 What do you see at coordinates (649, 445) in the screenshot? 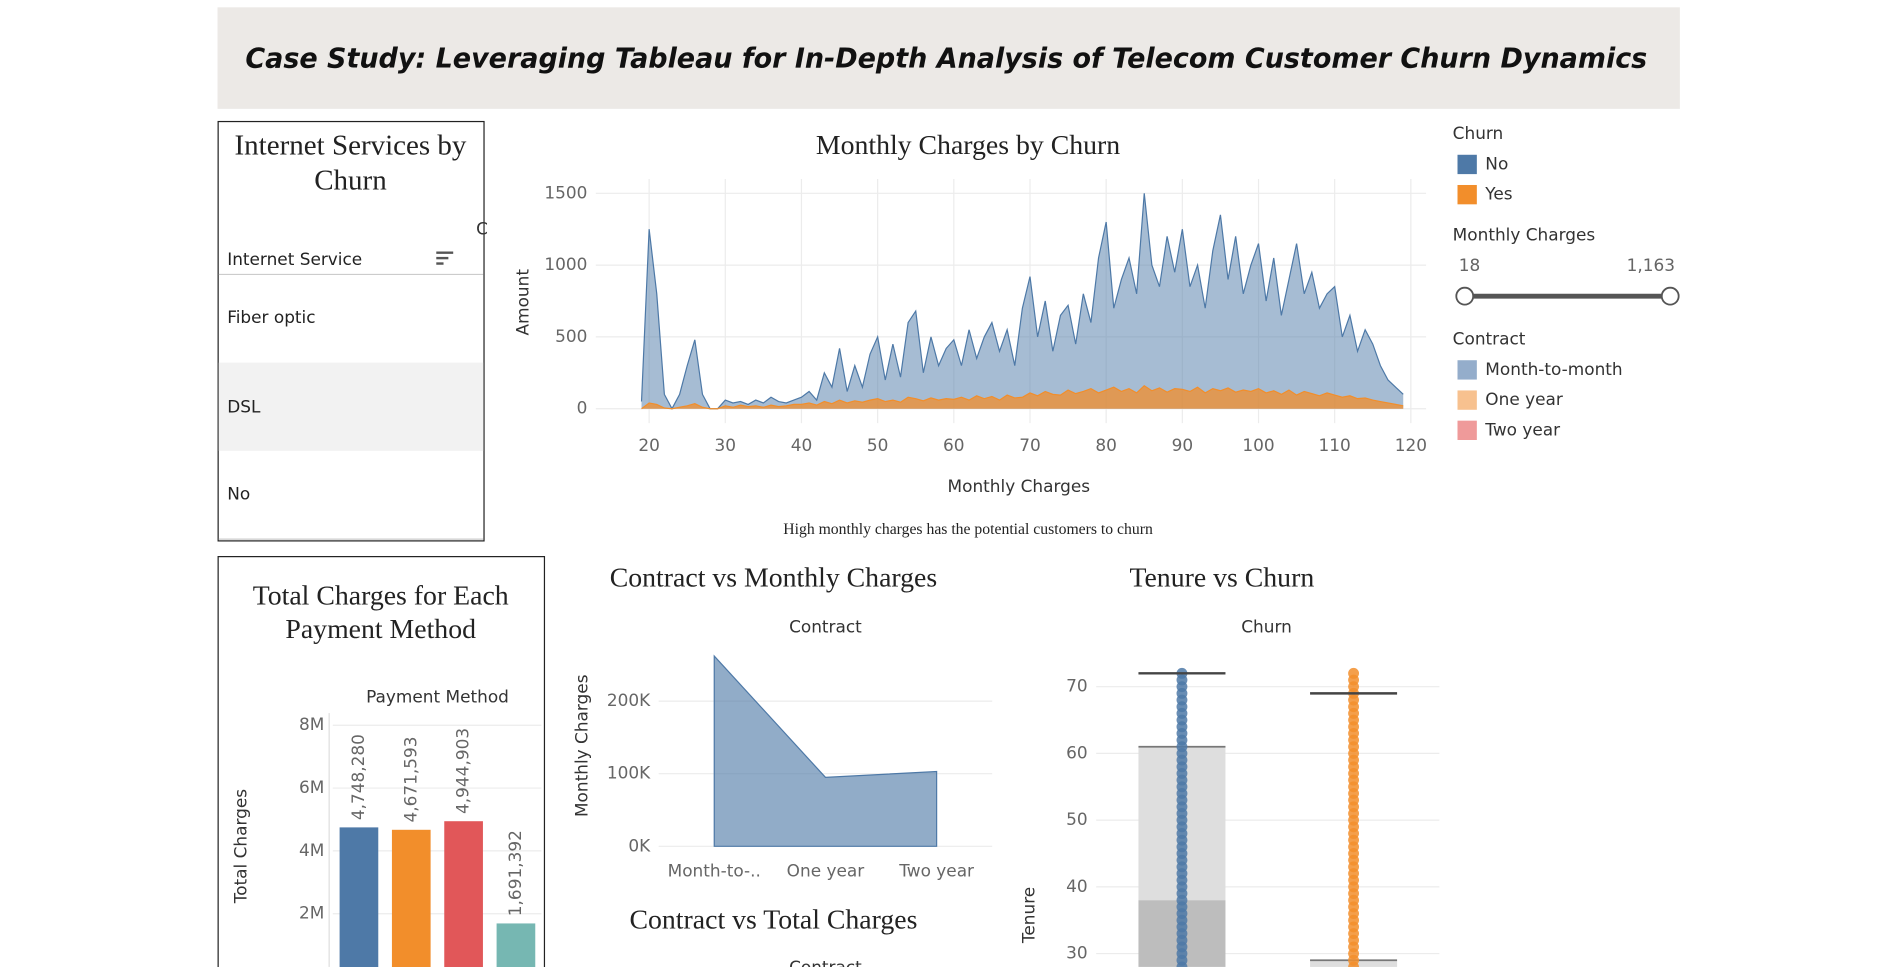
I see `x-tick-label: 20` at bounding box center [649, 445].